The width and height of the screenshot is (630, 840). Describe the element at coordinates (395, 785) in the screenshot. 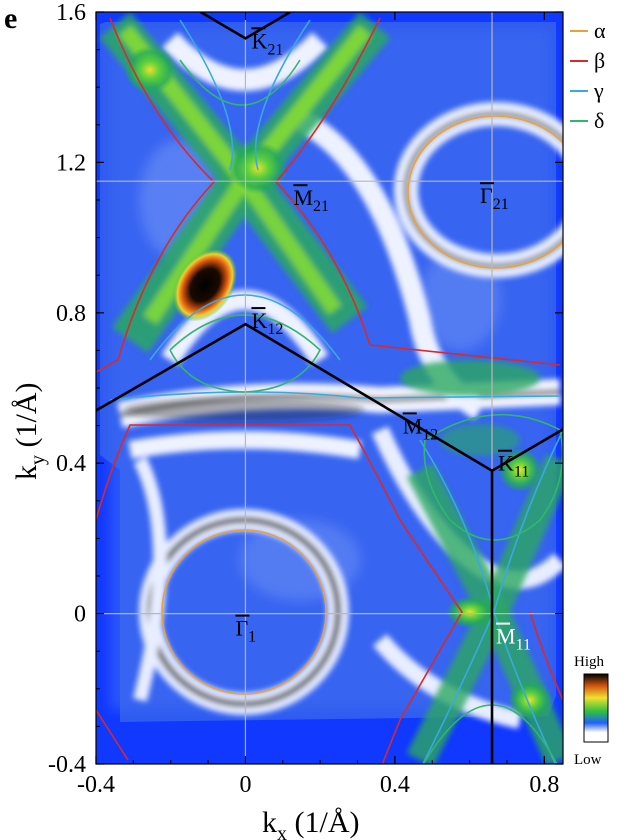

I see `x-tick-label-2: 0.4` at that location.